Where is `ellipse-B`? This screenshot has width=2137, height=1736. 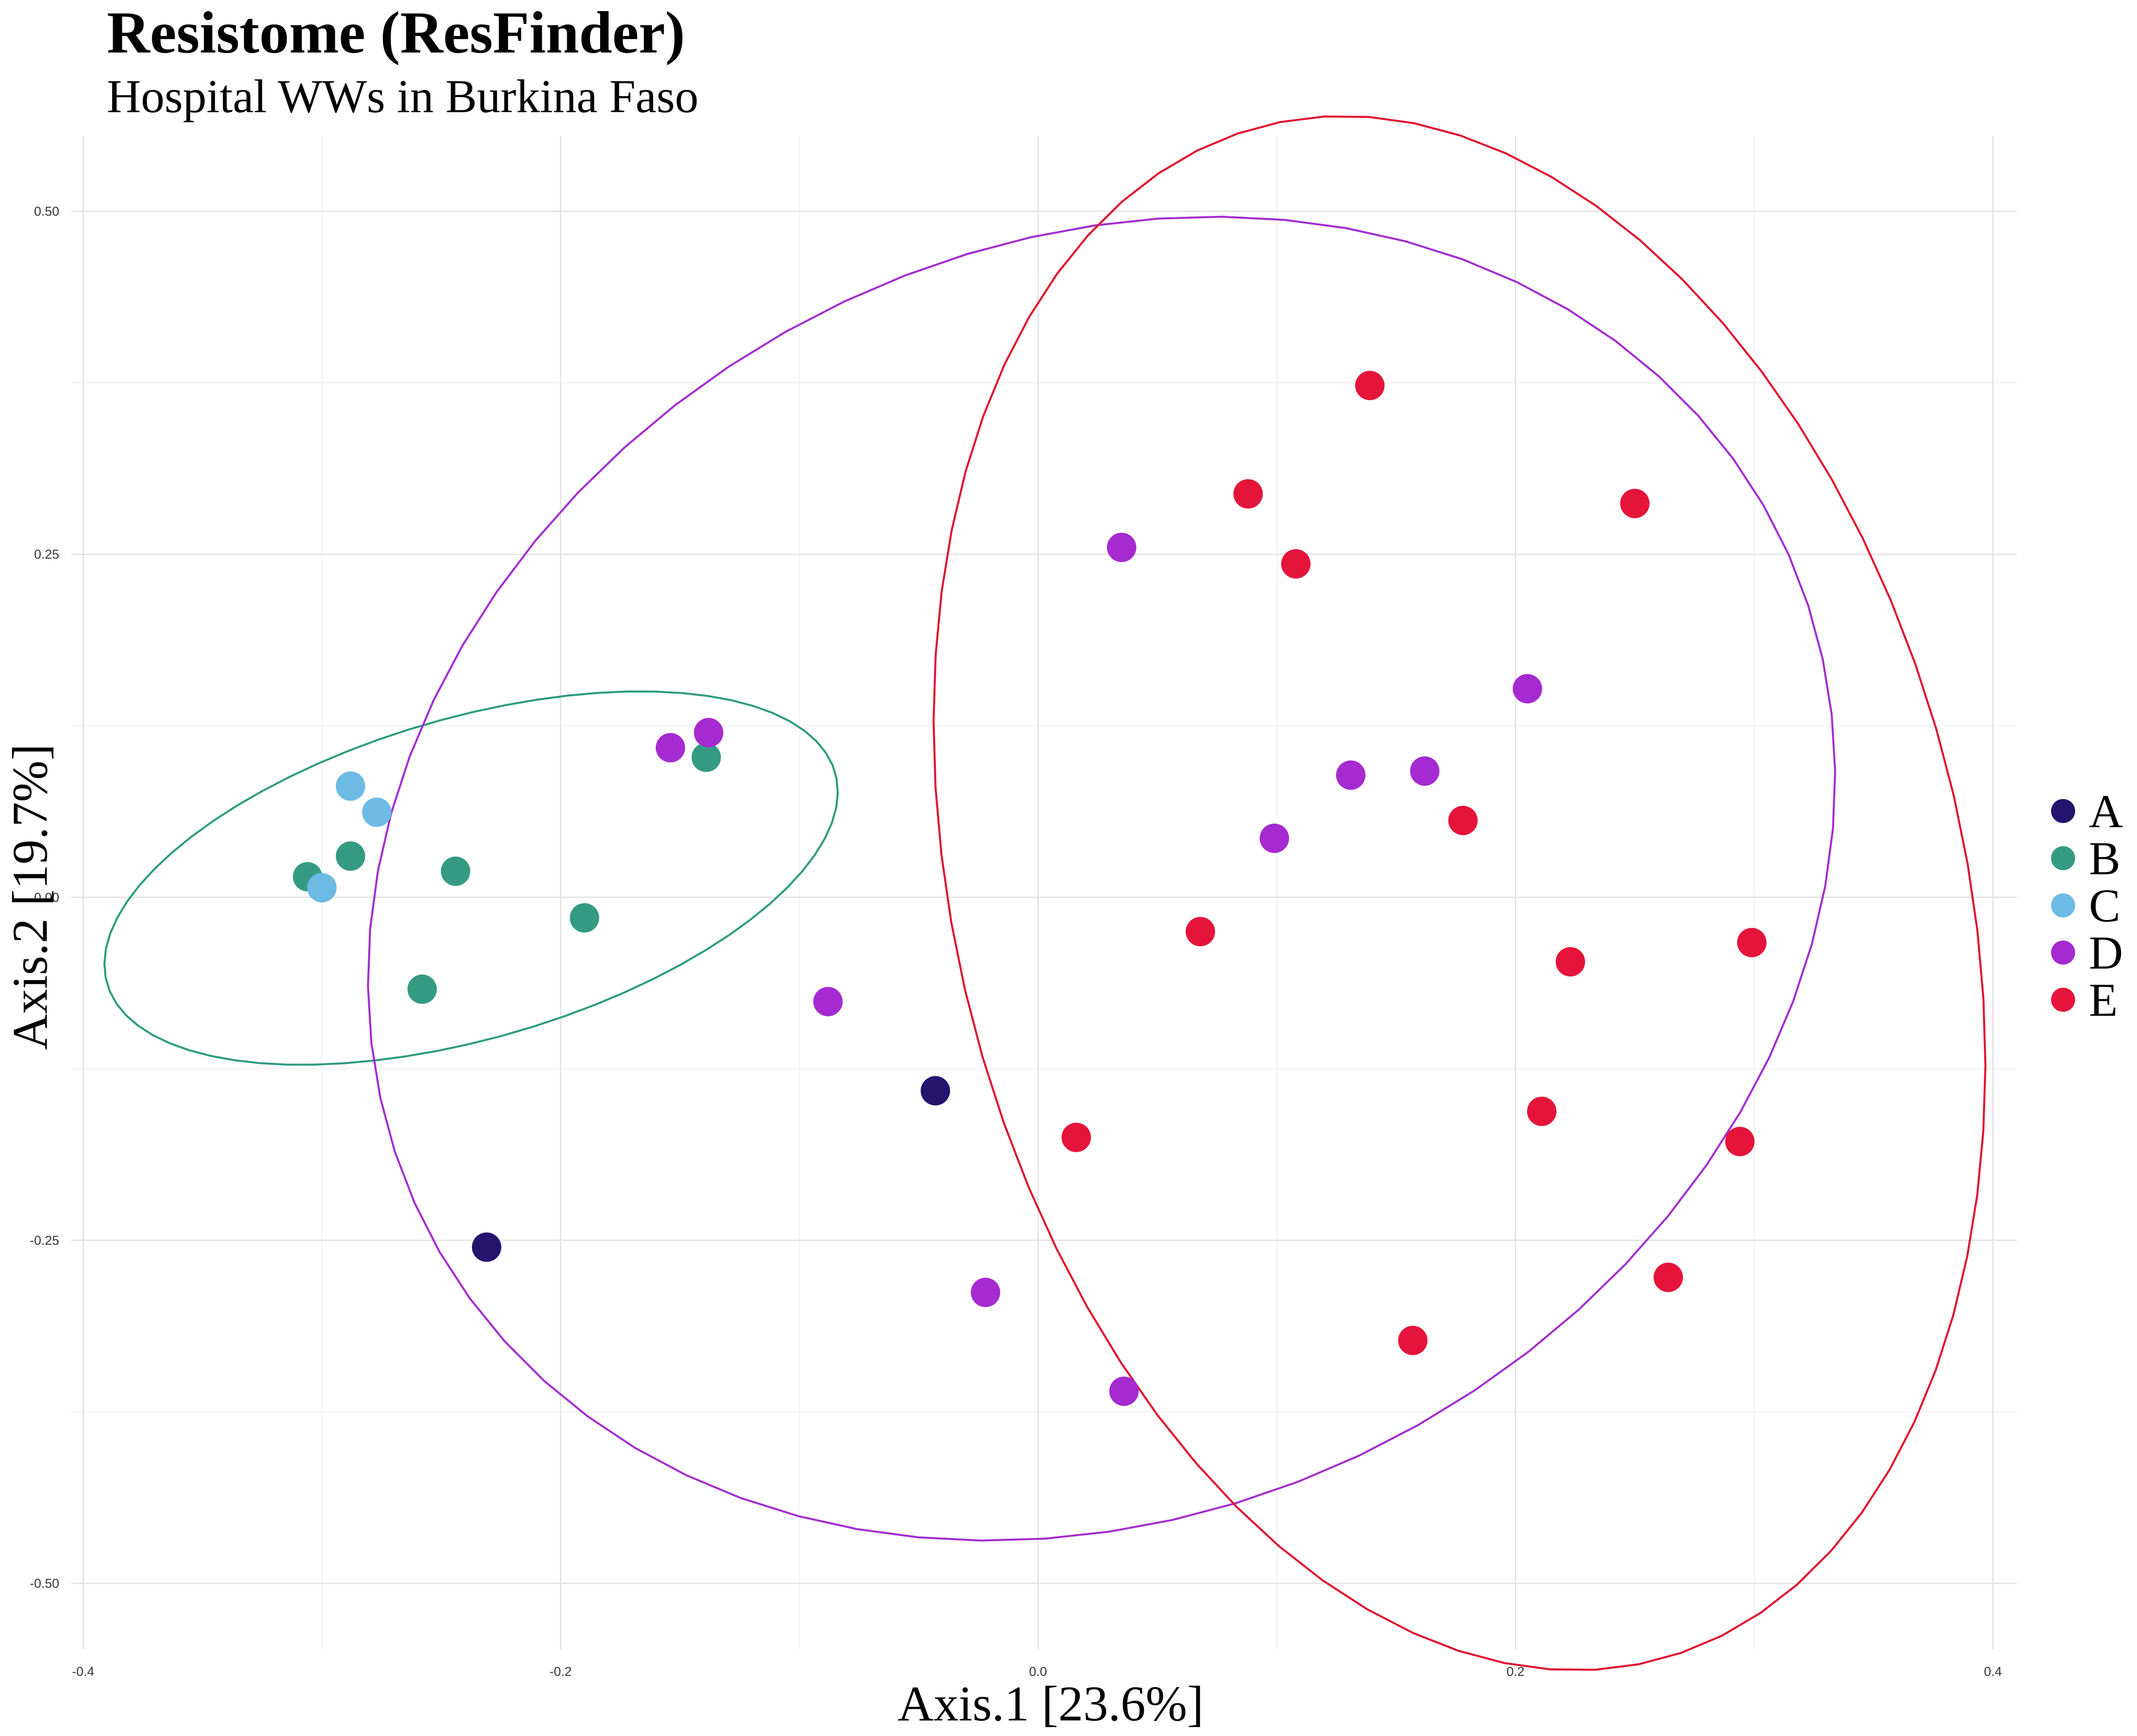 ellipse-B is located at coordinates (471, 878).